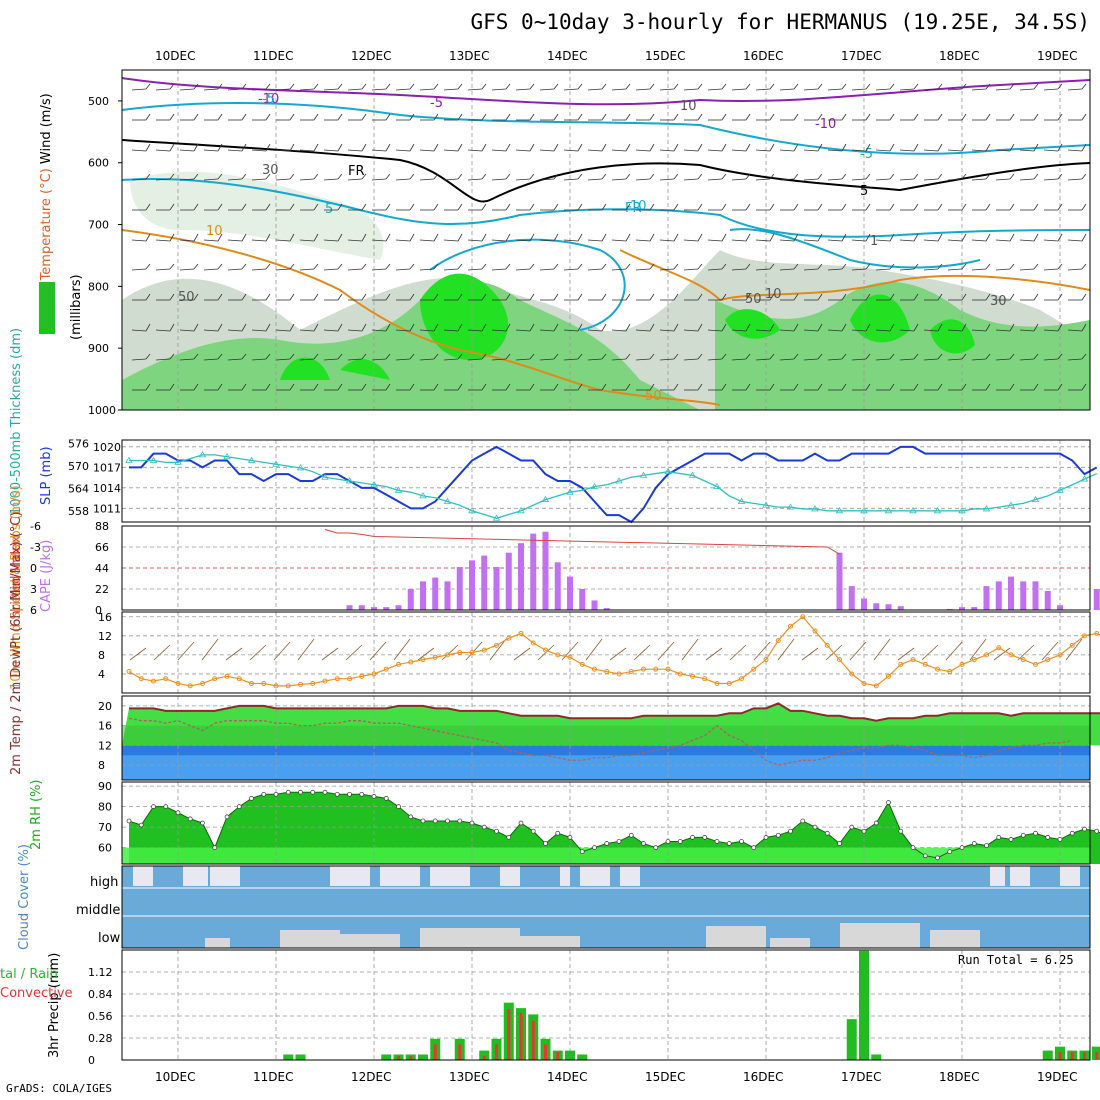 This screenshot has width=1100, height=1100. Describe the element at coordinates (225, 876) in the screenshot. I see `cloud-high` at that location.